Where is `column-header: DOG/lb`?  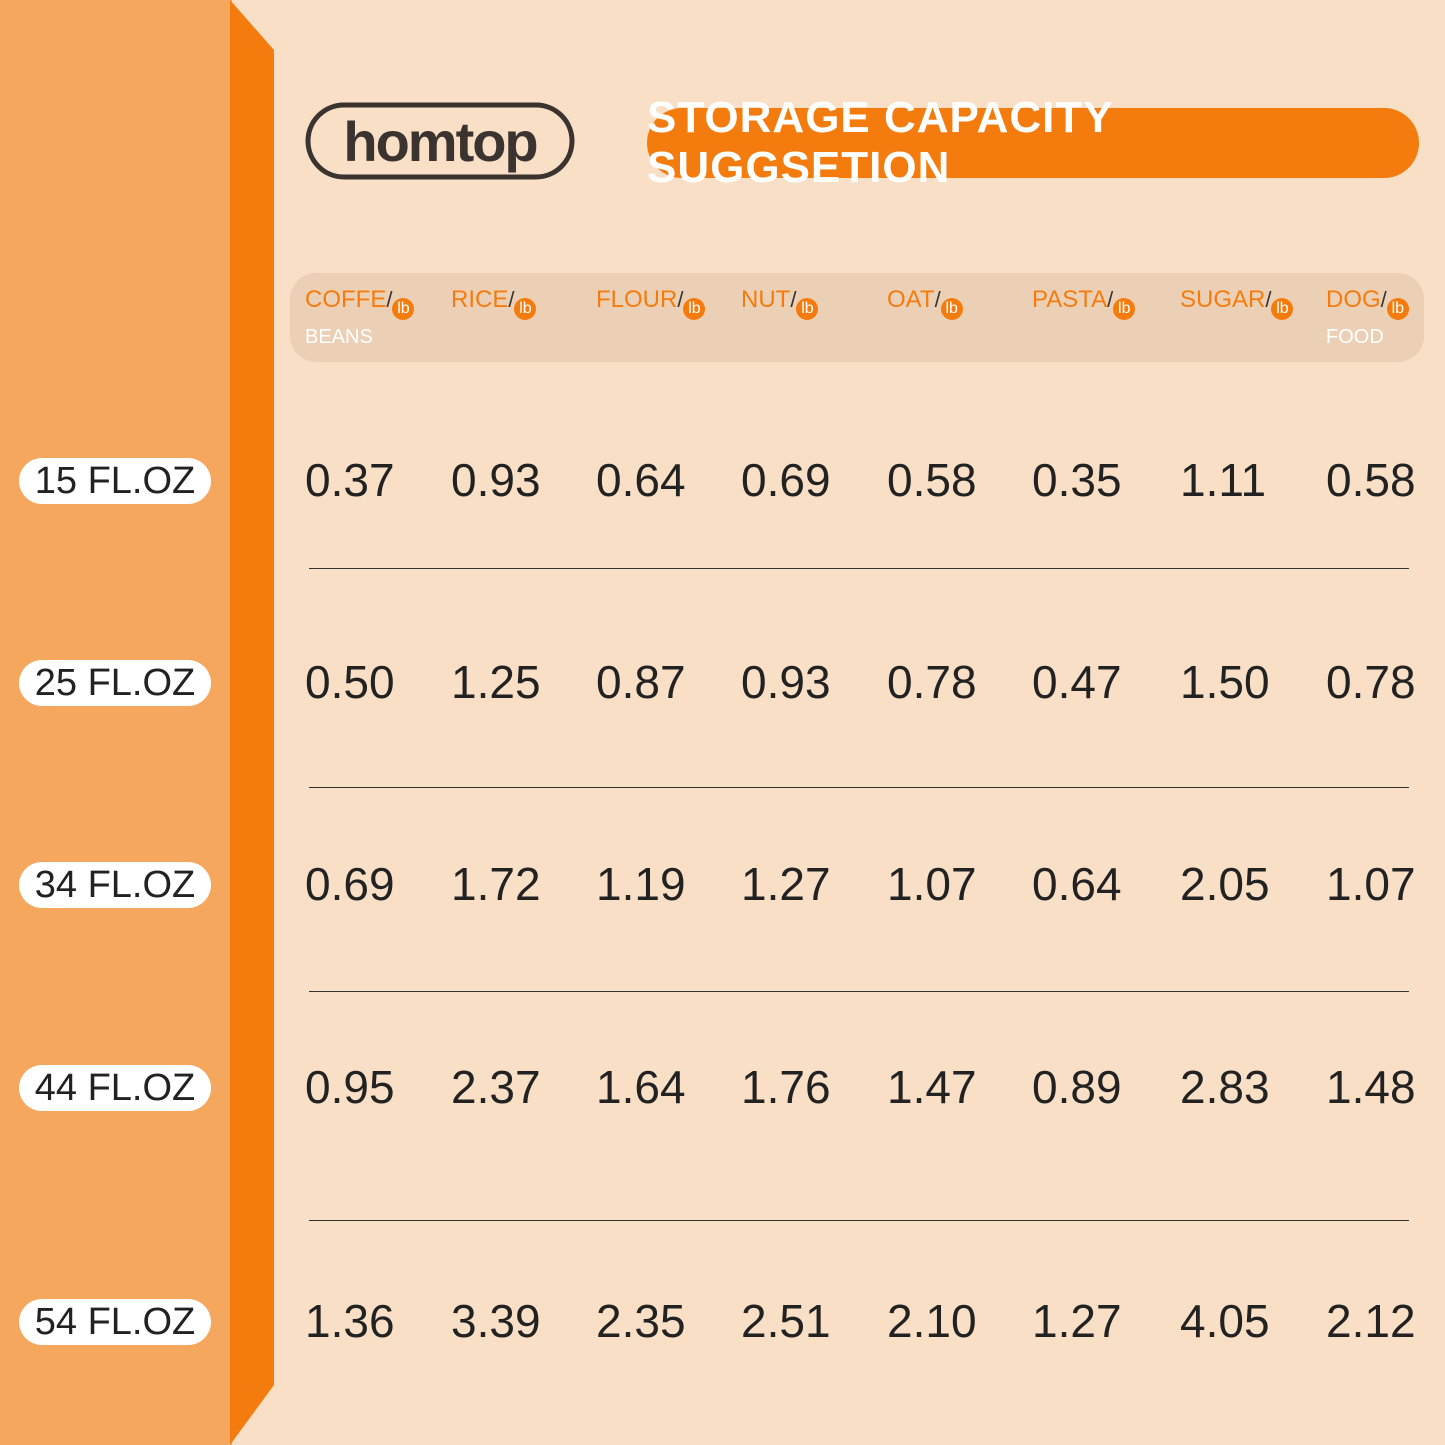
column-header: DOG/lb is located at coordinates (1367, 303).